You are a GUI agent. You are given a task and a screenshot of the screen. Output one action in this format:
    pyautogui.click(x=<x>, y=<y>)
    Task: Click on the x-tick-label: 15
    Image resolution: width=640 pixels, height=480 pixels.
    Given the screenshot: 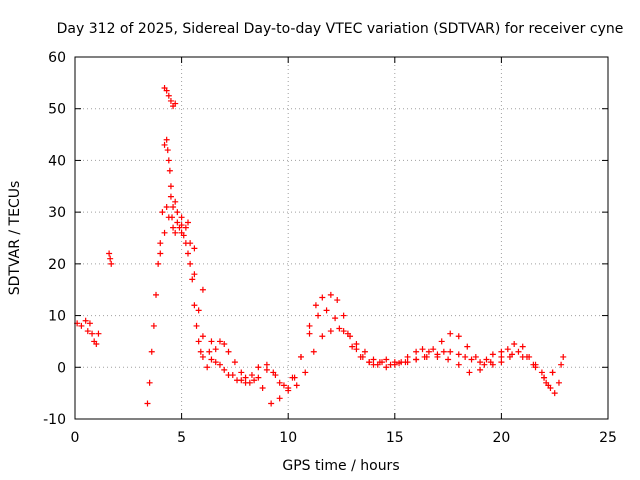 What is the action you would take?
    pyautogui.click(x=395, y=438)
    